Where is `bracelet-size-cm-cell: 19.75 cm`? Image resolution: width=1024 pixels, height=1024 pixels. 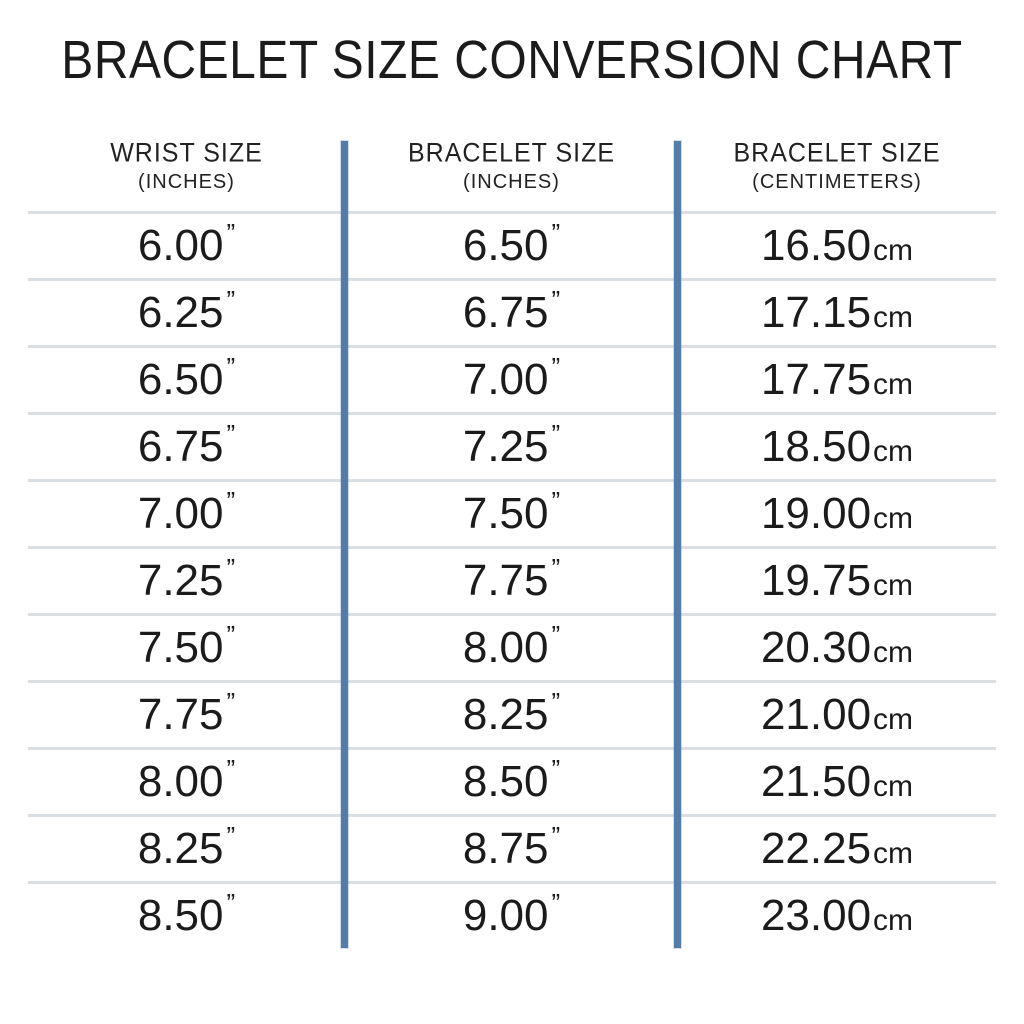
bracelet-size-cm-cell: 19.75 cm is located at coordinates (837, 581).